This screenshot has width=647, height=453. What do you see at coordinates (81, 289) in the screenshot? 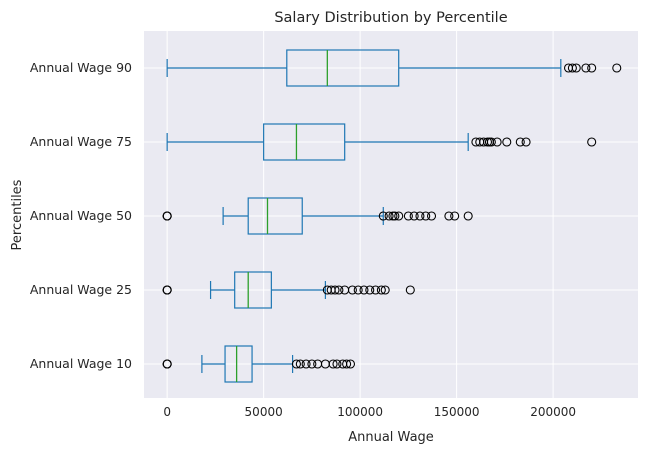
I see `y-tick-label: Annual Wage 25` at bounding box center [81, 289].